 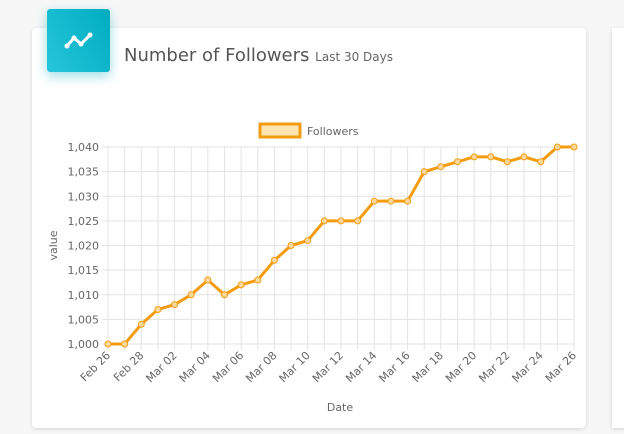 I want to click on y-tick-label: 1,030, so click(x=84, y=196).